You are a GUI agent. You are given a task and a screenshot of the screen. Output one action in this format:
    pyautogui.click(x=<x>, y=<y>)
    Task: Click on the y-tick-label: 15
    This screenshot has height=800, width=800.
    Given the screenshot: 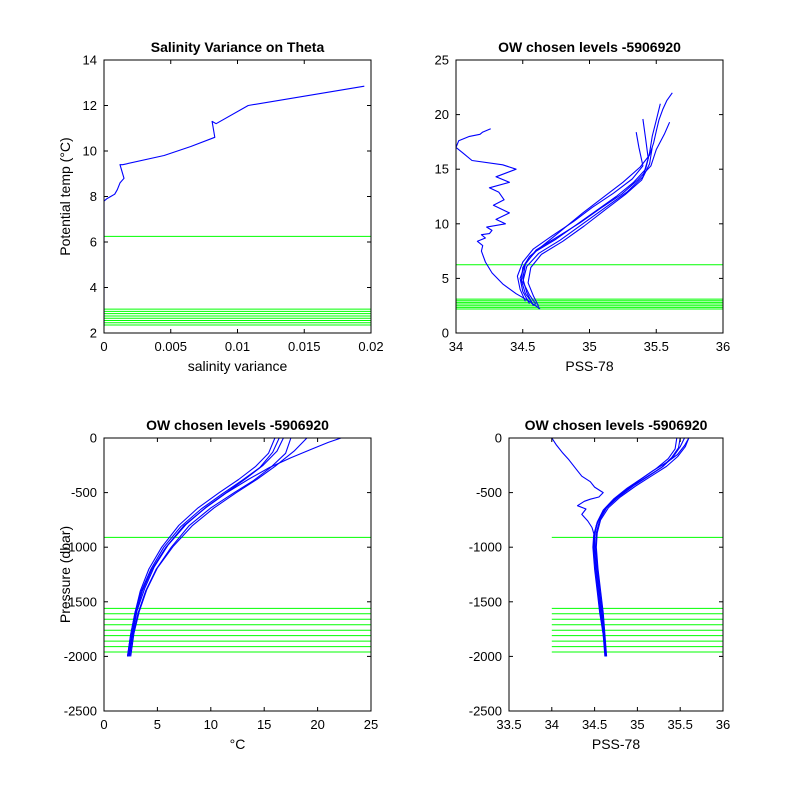 What is the action you would take?
    pyautogui.click(x=442, y=169)
    